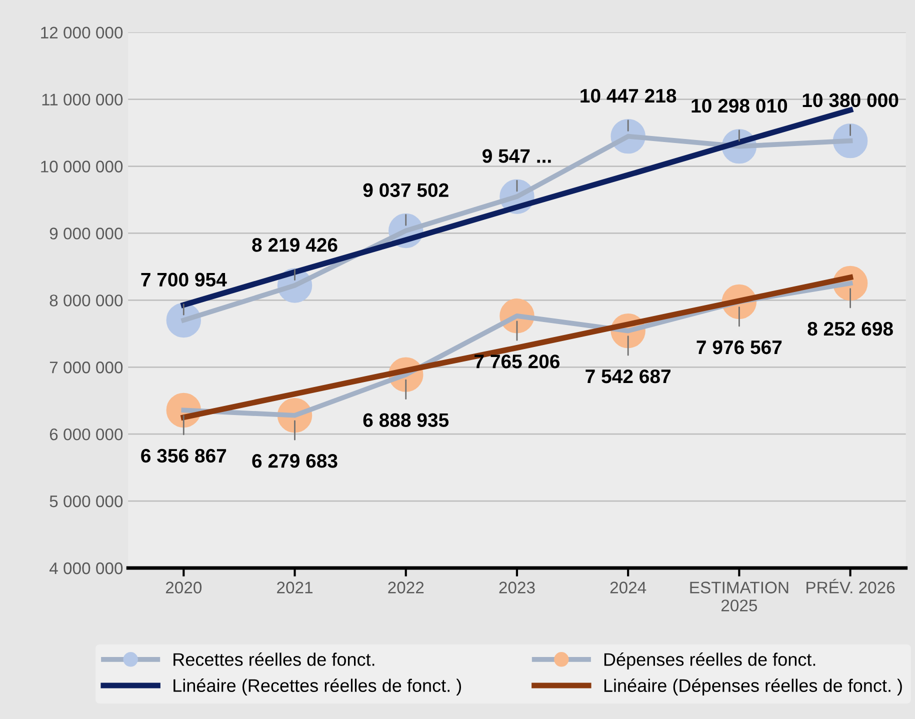 This screenshot has width=915, height=719. What do you see at coordinates (86, 501) in the screenshot?
I see `y-tick-label: 5 000 000` at bounding box center [86, 501].